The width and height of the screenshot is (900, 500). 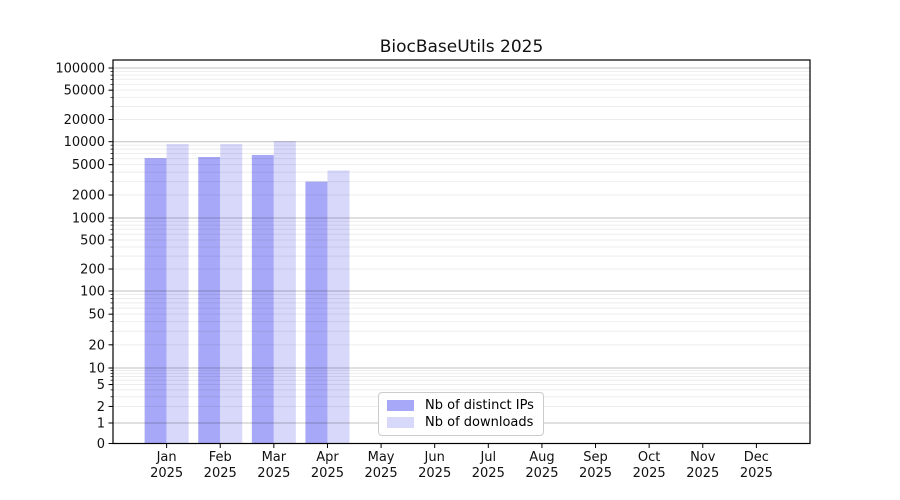 What do you see at coordinates (92, 292) in the screenshot?
I see `y-tick-label: 100` at bounding box center [92, 292].